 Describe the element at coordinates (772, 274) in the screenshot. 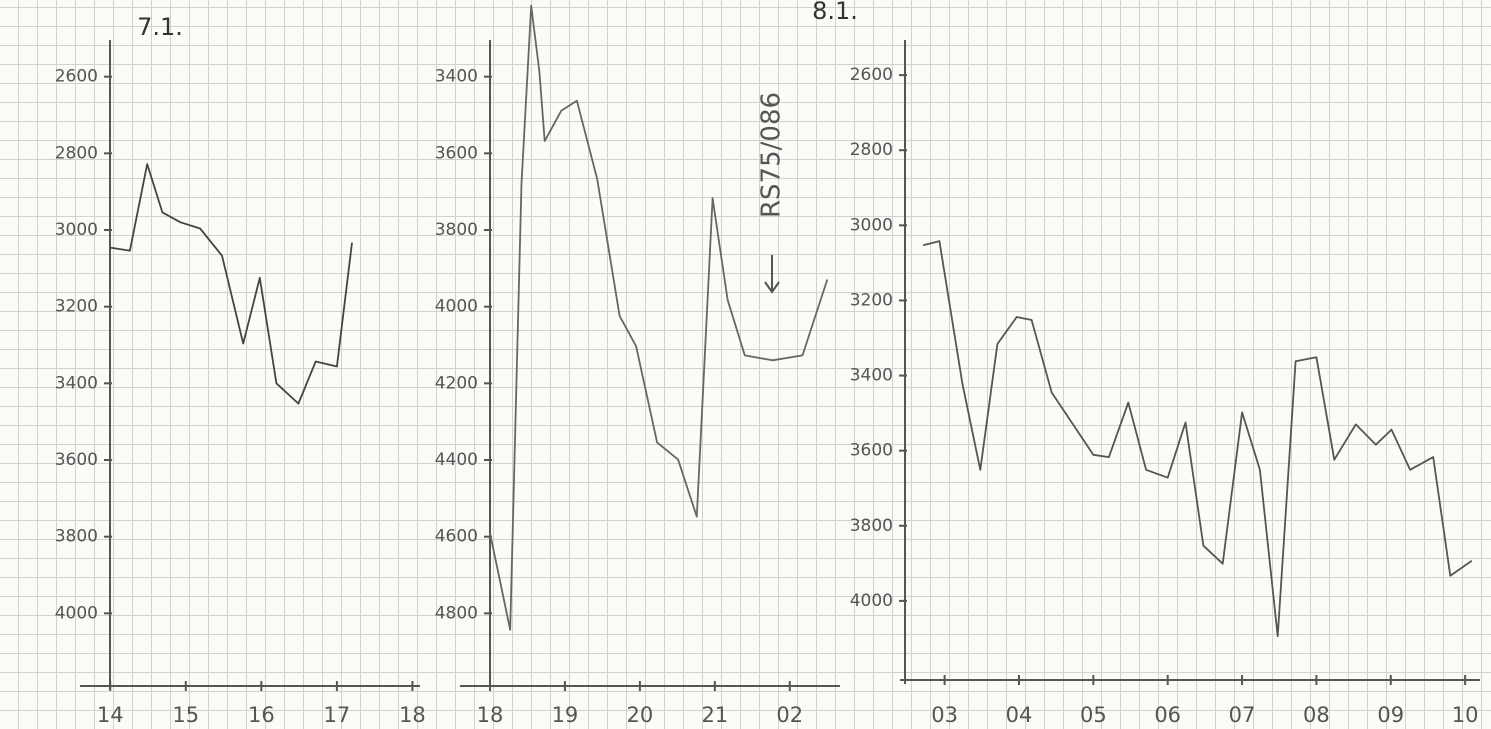

I see `arrow` at that location.